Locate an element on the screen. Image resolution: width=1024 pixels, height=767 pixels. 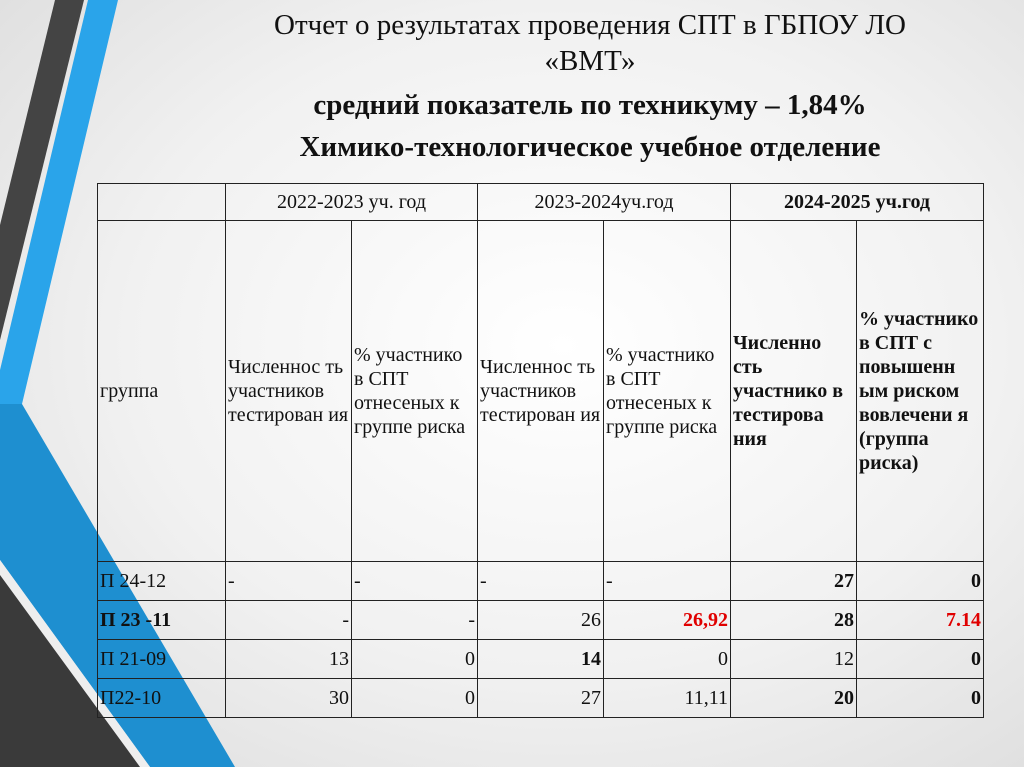
group-header: группа is located at coordinates (161, 391).